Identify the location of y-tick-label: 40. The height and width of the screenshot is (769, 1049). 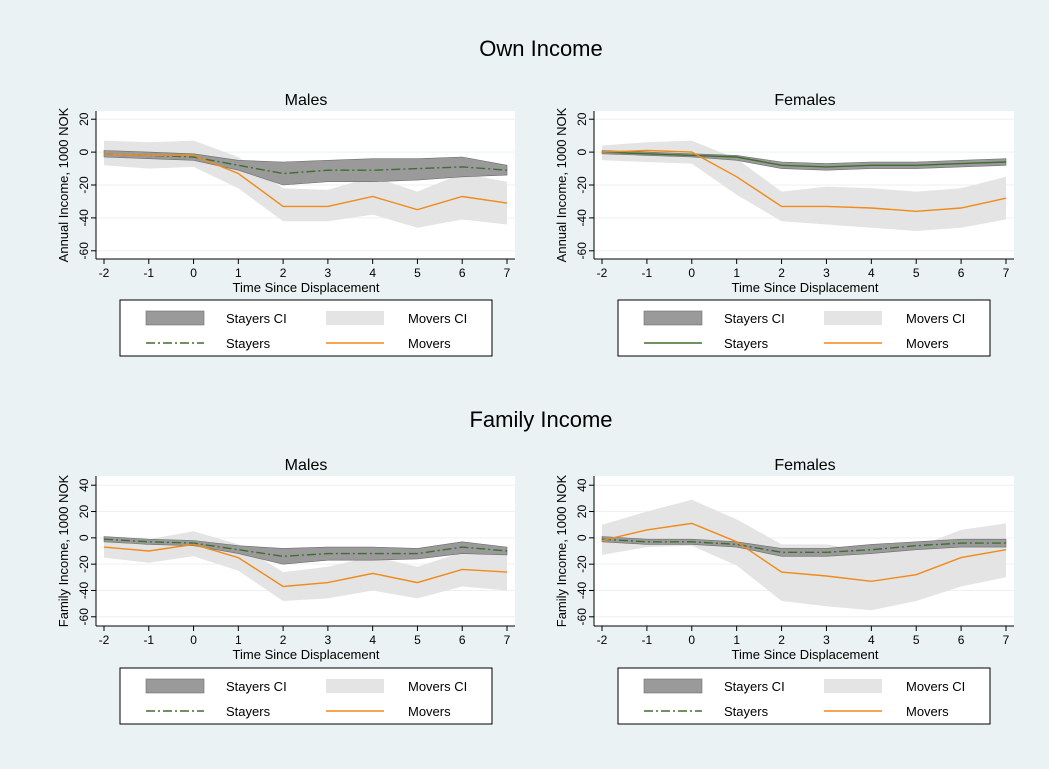
(84, 485).